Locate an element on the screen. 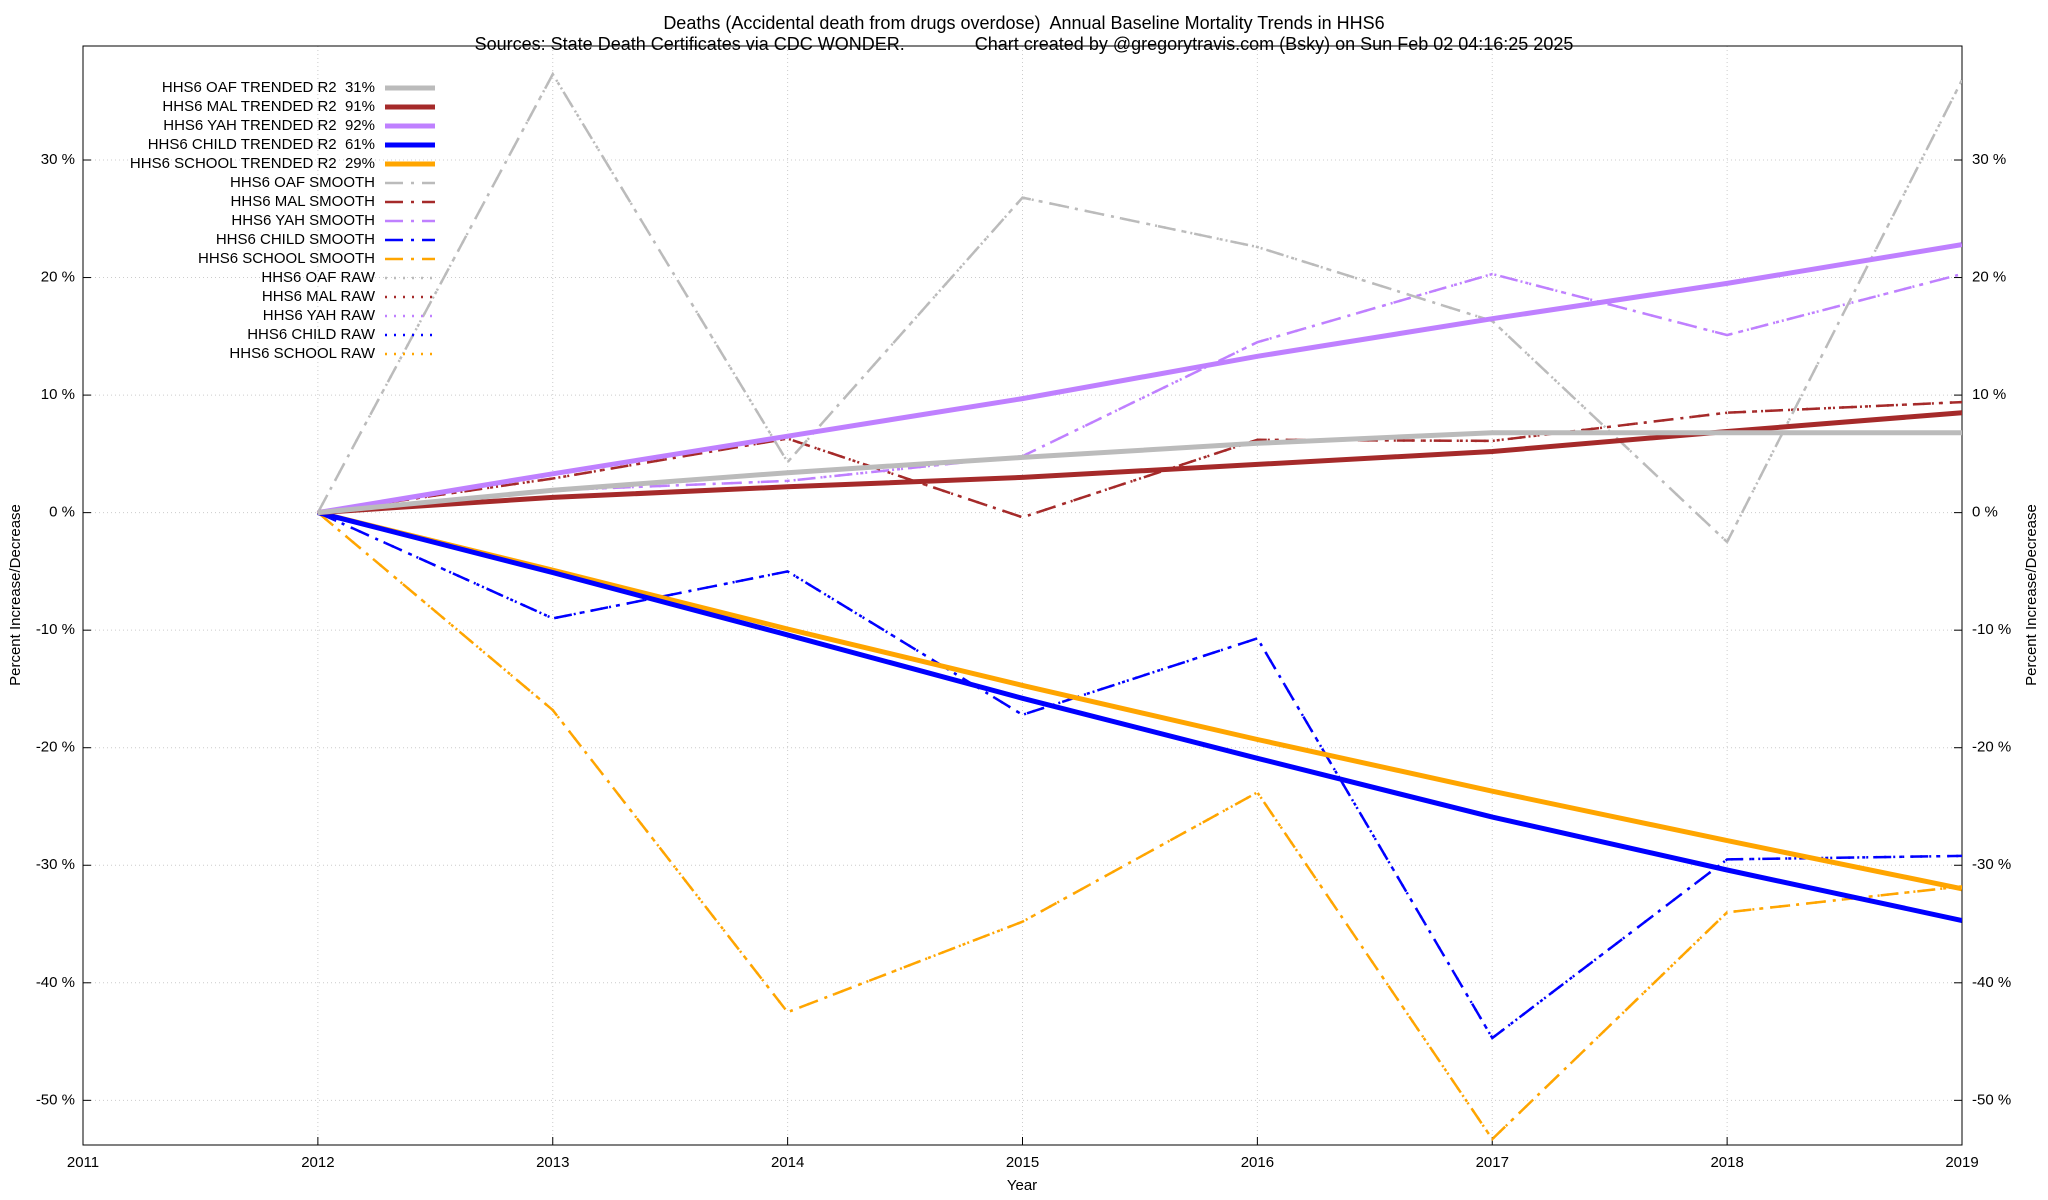 The width and height of the screenshot is (2048, 1200). legend-label: HHS6 SCHOOL TRENDED R2 29% is located at coordinates (252, 163).